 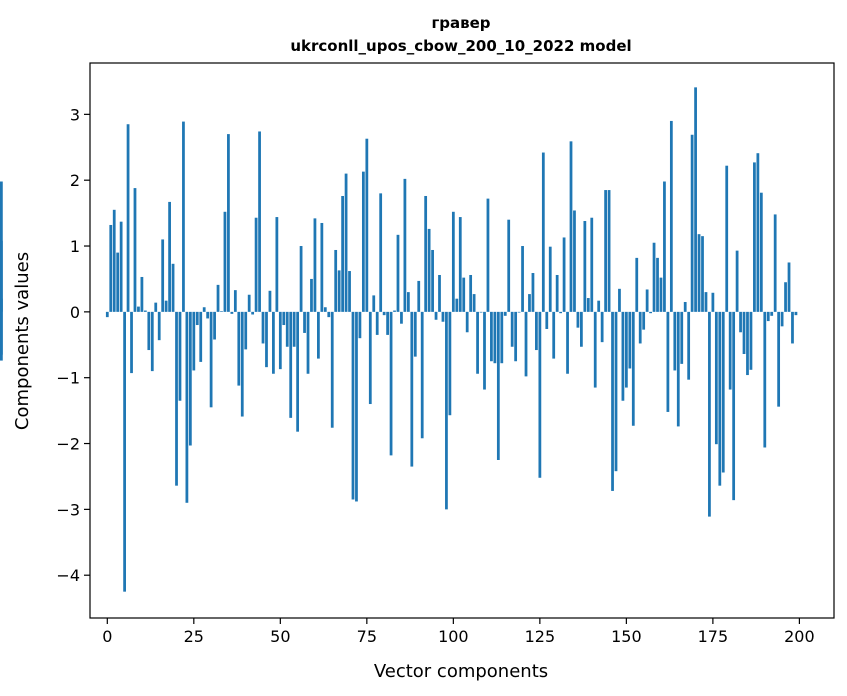 What do you see at coordinates (460, 46) in the screenshot?
I see `chart-title-line-2: ukrconll_upos_cbow_200_10_2022 model` at bounding box center [460, 46].